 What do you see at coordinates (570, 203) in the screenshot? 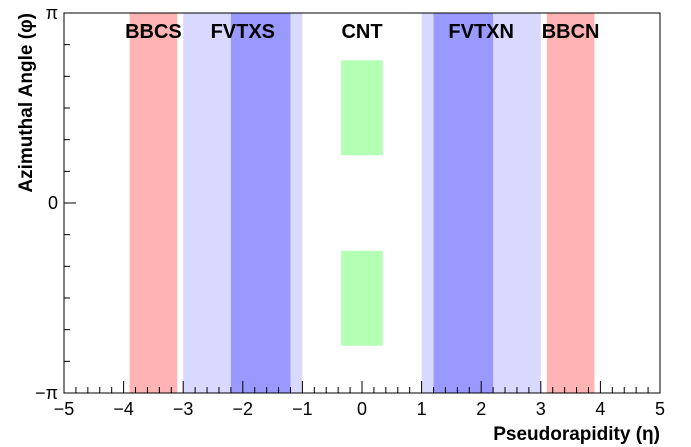
I see `BBCN-region` at bounding box center [570, 203].